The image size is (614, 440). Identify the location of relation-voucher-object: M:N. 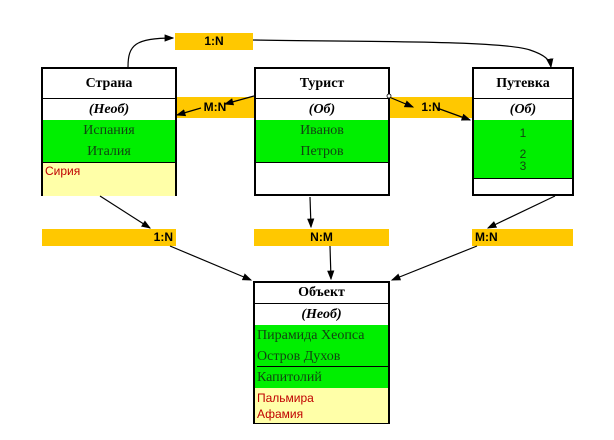
(522, 237).